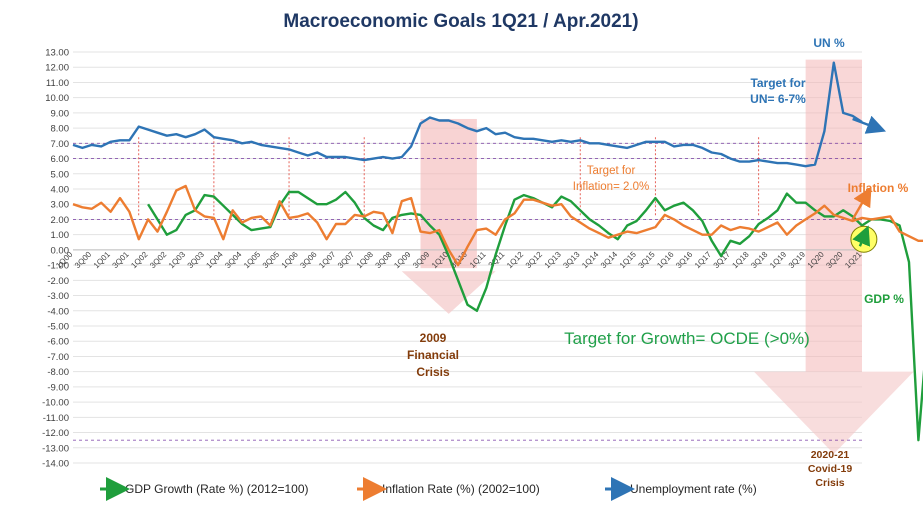  Describe the element at coordinates (833, 412) in the screenshot. I see `arrow-2020` at that location.